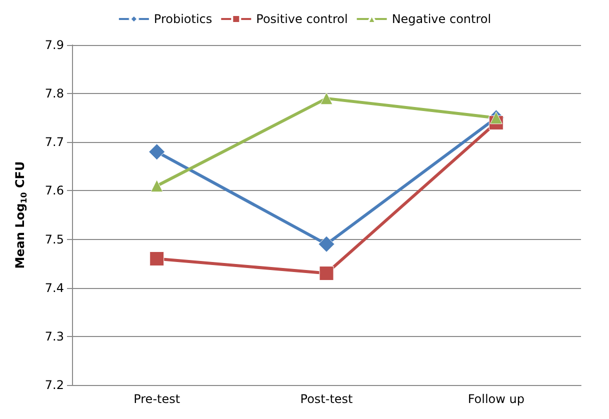 This screenshot has height=419, width=609. I want to click on y-tick-label: 7.6, so click(54, 191).